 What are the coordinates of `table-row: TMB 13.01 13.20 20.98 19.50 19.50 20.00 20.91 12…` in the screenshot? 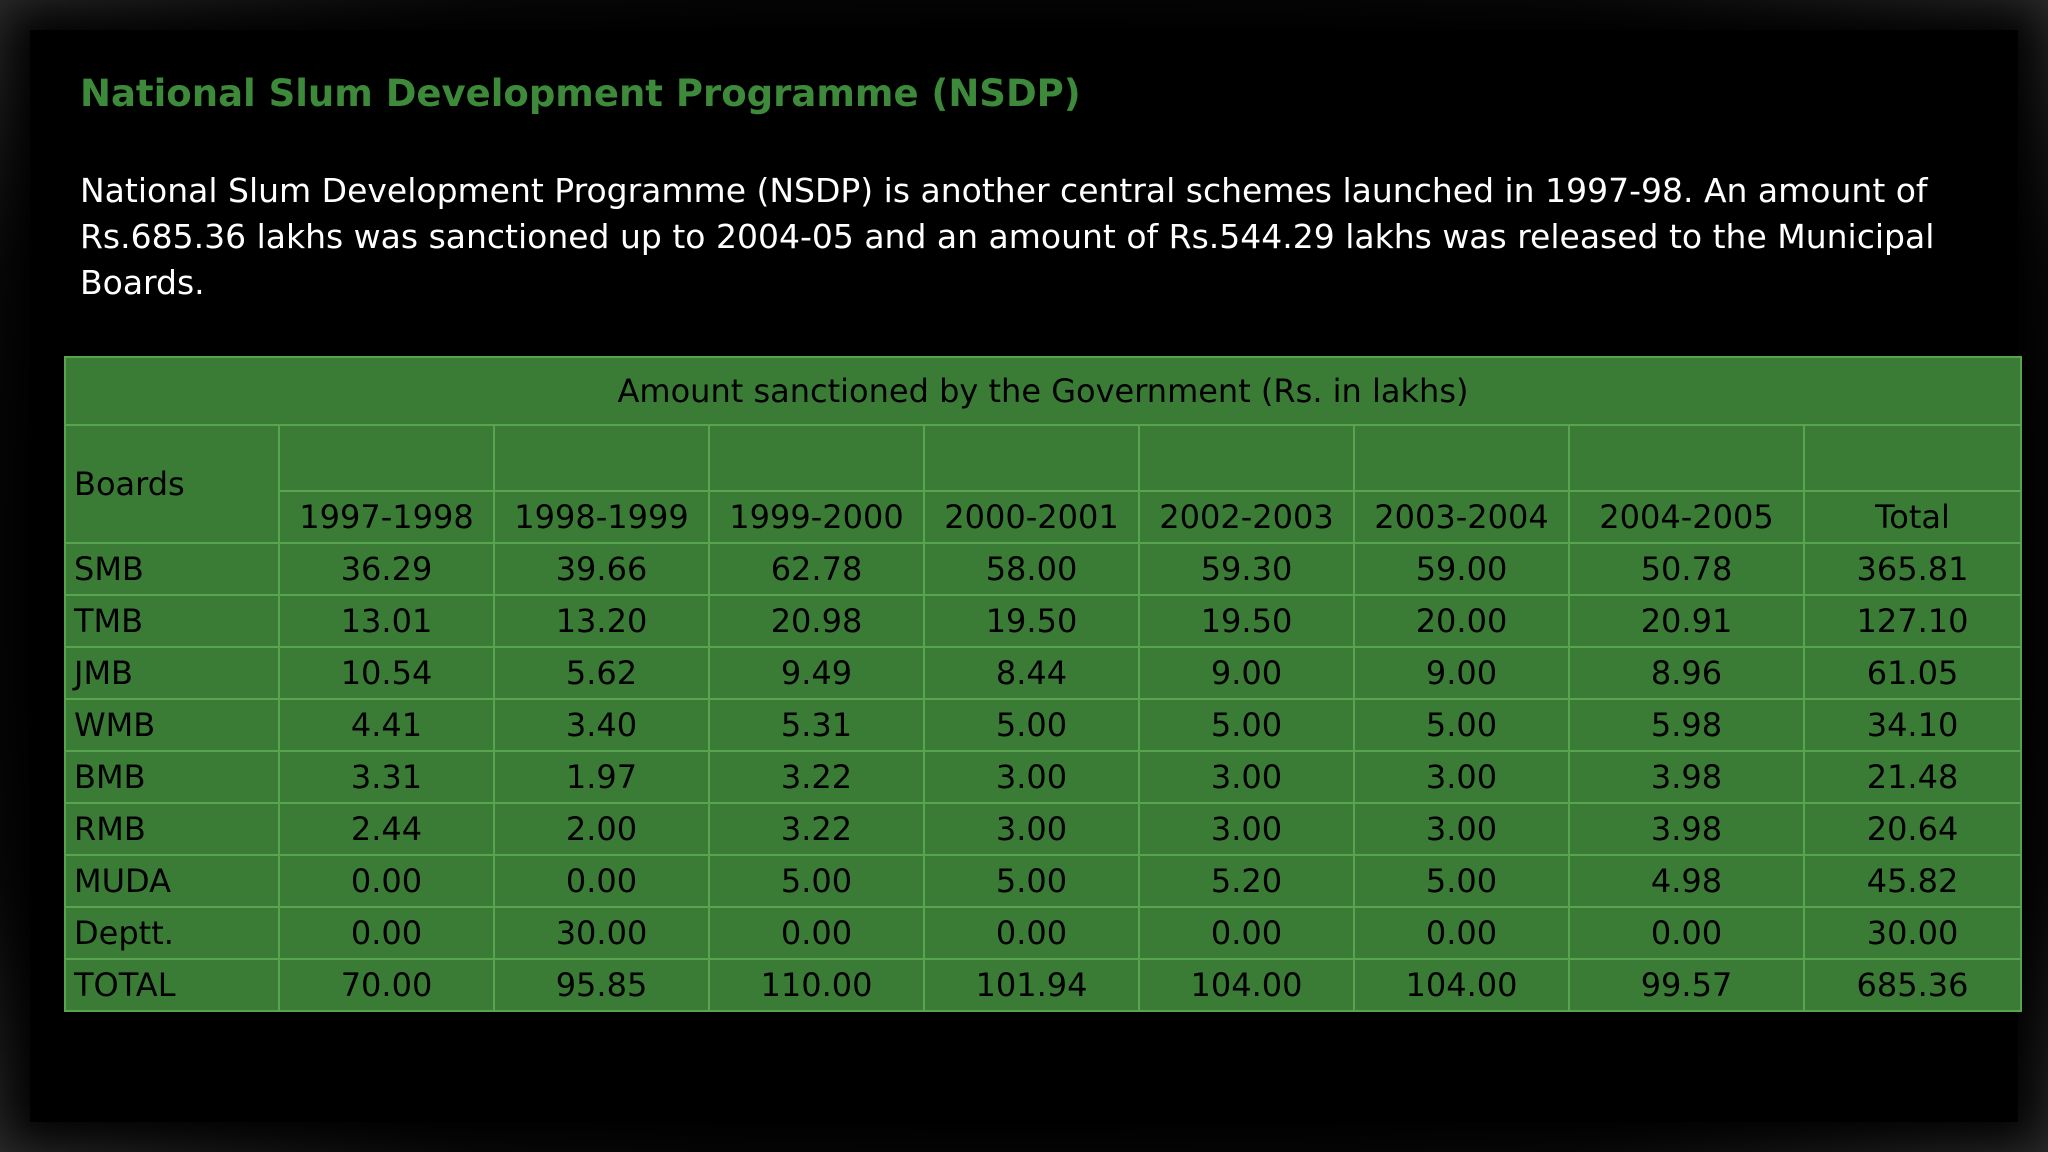 It's located at (1043, 621).